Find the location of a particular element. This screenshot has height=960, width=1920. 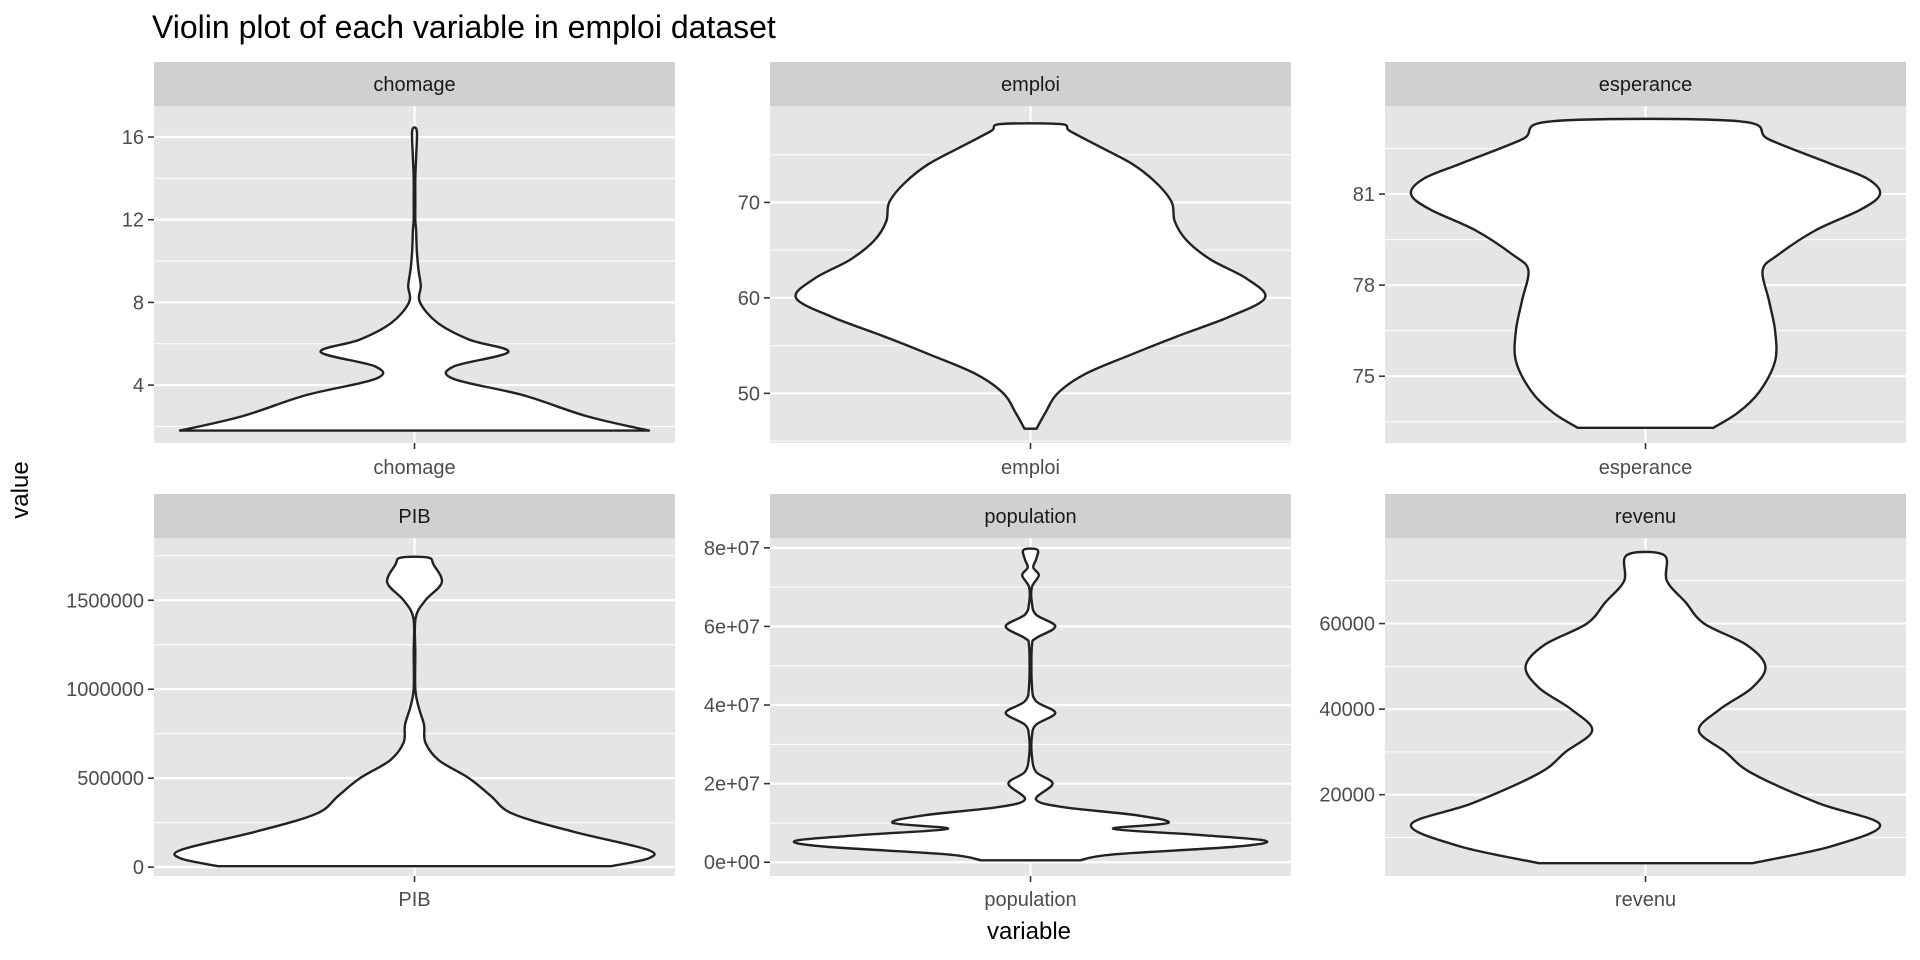

y-tick-label: 6e+07 is located at coordinates (732, 627).